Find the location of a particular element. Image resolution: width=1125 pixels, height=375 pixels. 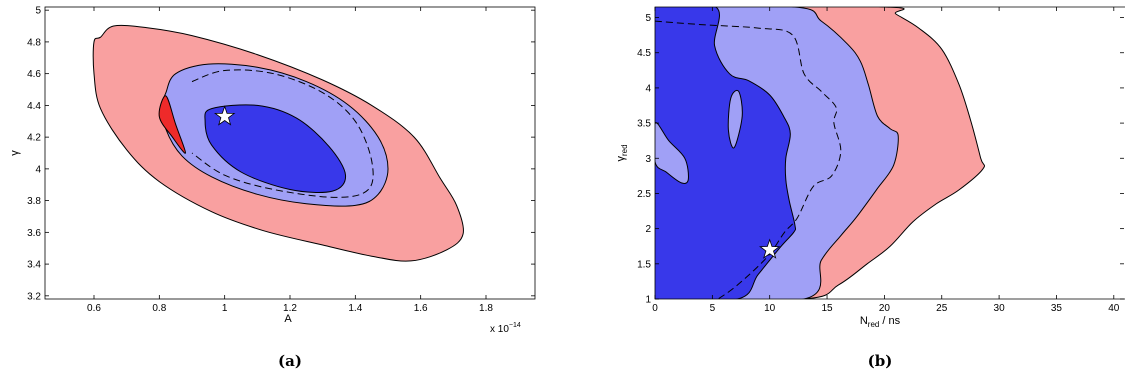

panel-a-xtick-label-1: 0.8 is located at coordinates (159, 308).